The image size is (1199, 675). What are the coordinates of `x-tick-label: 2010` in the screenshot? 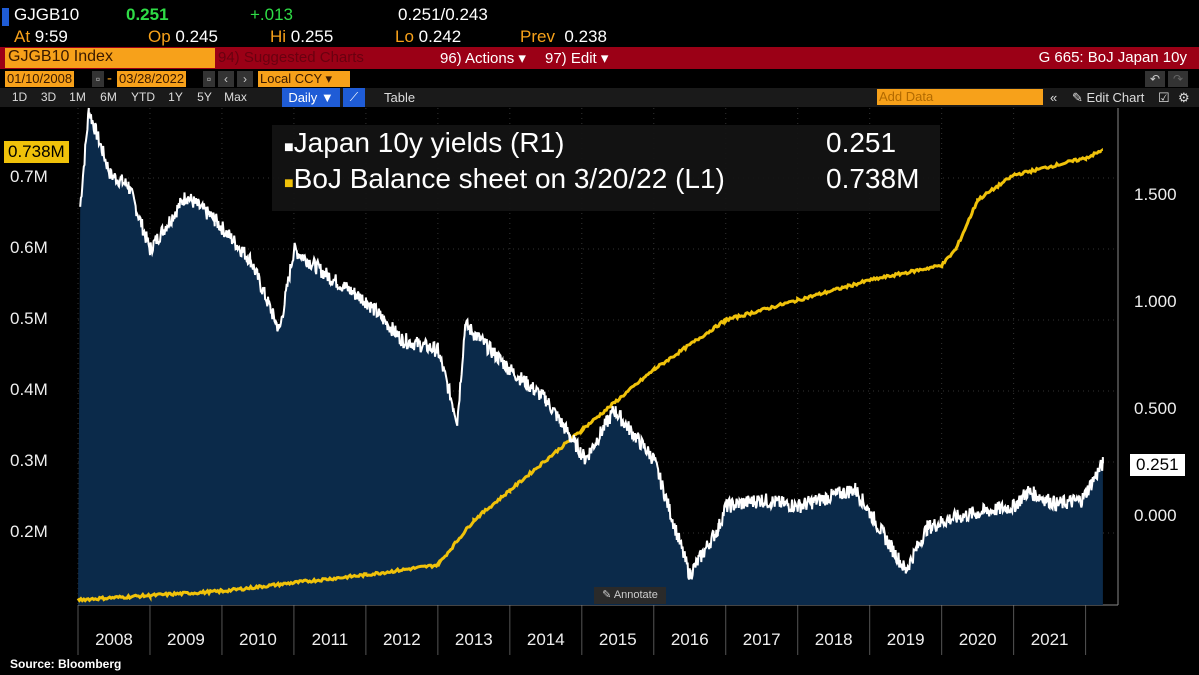 It's located at (258, 639).